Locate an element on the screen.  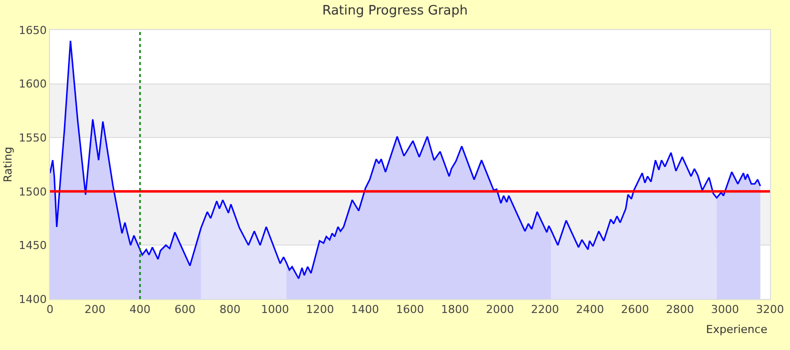
y-tick-label: 1400 is located at coordinates (32, 299).